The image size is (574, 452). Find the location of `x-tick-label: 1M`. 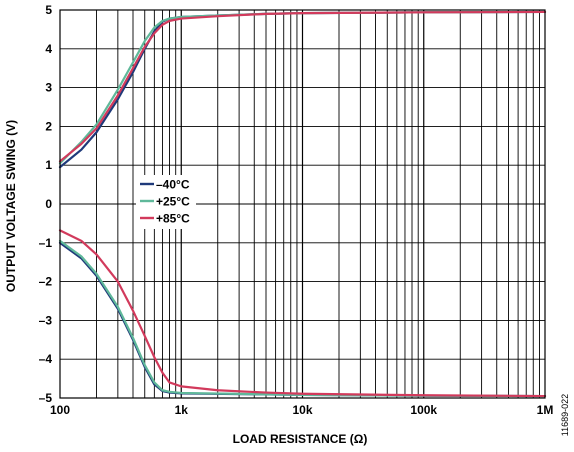

x-tick-label: 1M is located at coordinates (545, 410).